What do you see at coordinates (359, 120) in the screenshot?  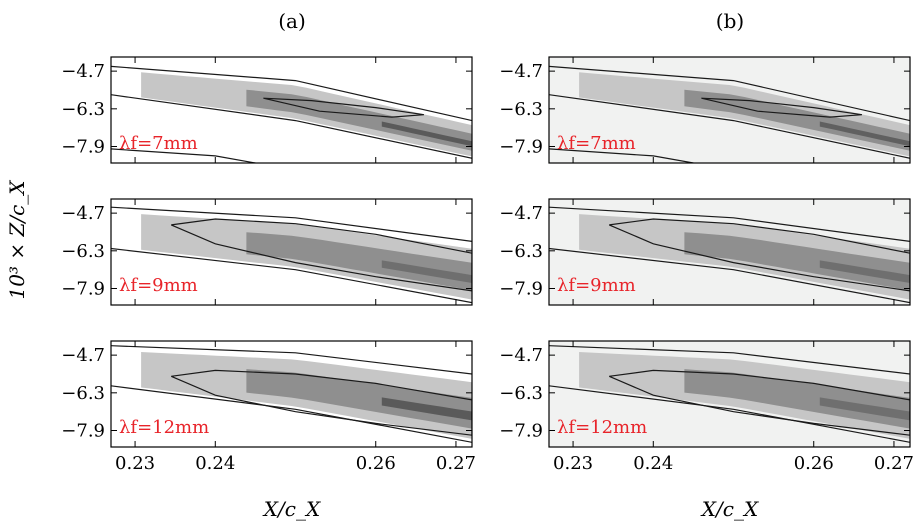 I see `fill-level-2-a-row1` at bounding box center [359, 120].